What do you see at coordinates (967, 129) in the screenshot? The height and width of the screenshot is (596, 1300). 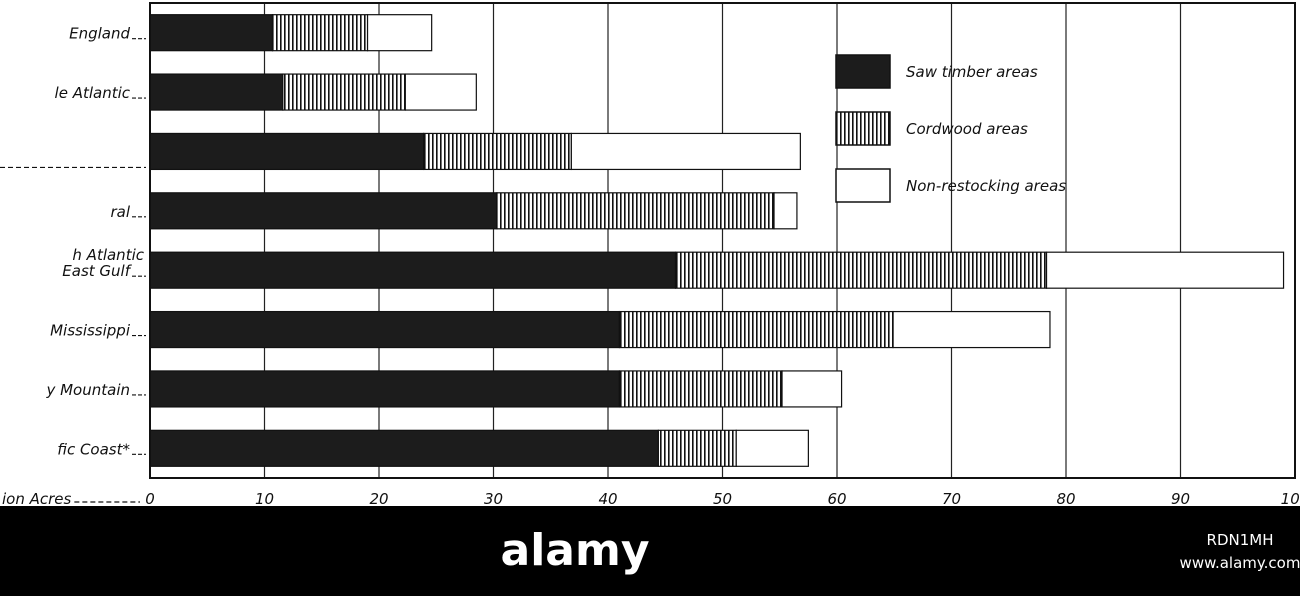 I see `legend-label: Cordwood areas` at bounding box center [967, 129].